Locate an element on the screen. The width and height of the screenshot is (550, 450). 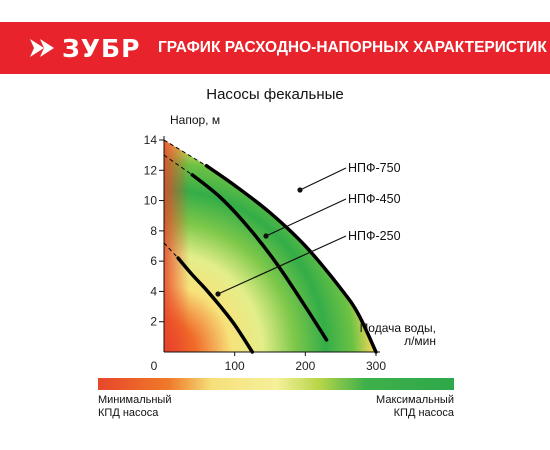
x-axis-label-line1: Подача воды, is located at coordinates (398, 328).